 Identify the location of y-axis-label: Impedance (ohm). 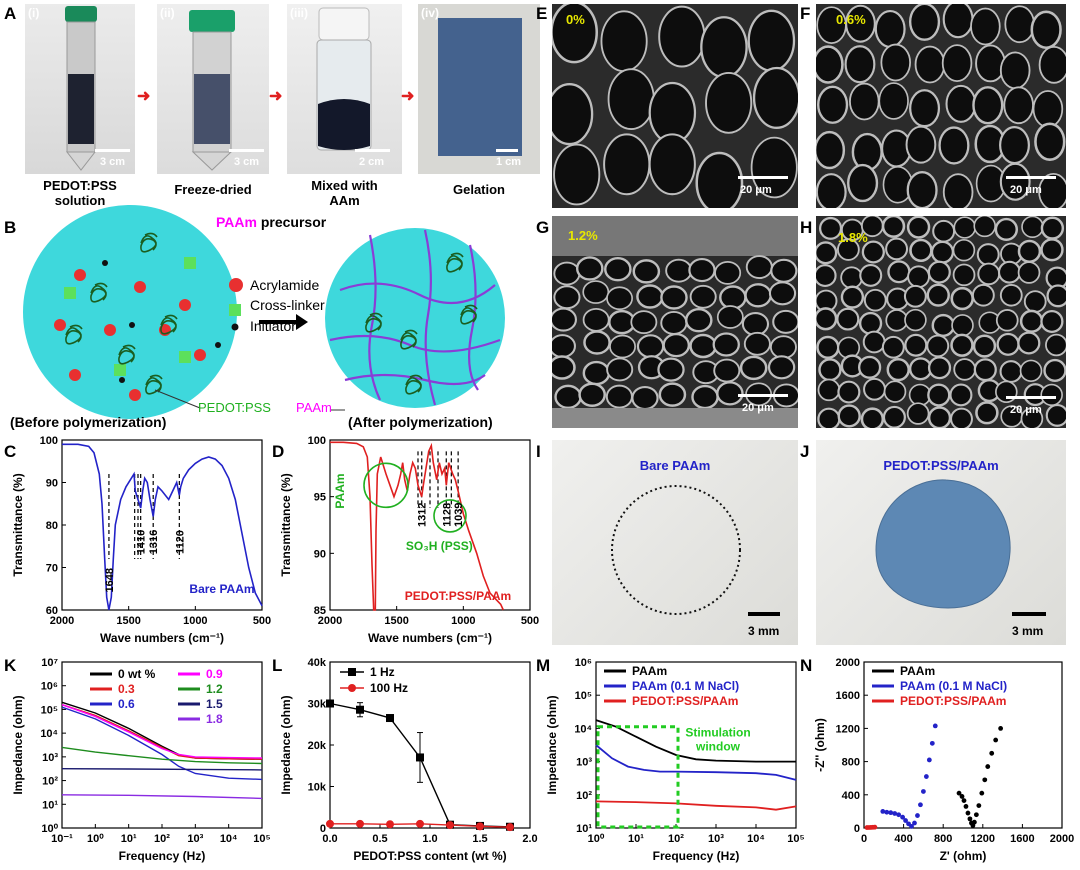
(286, 744).